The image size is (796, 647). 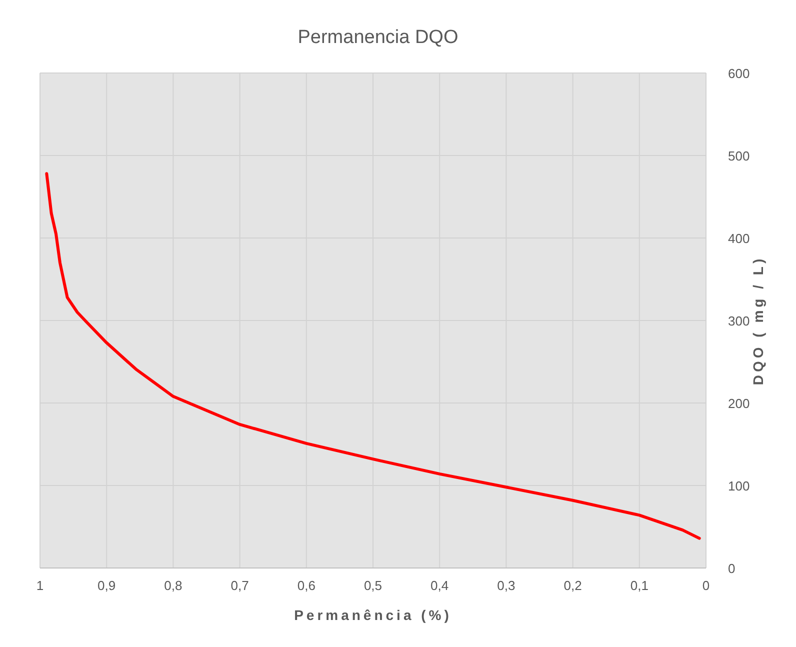 What do you see at coordinates (107, 585) in the screenshot?
I see `x-tick-label: 0,9` at bounding box center [107, 585].